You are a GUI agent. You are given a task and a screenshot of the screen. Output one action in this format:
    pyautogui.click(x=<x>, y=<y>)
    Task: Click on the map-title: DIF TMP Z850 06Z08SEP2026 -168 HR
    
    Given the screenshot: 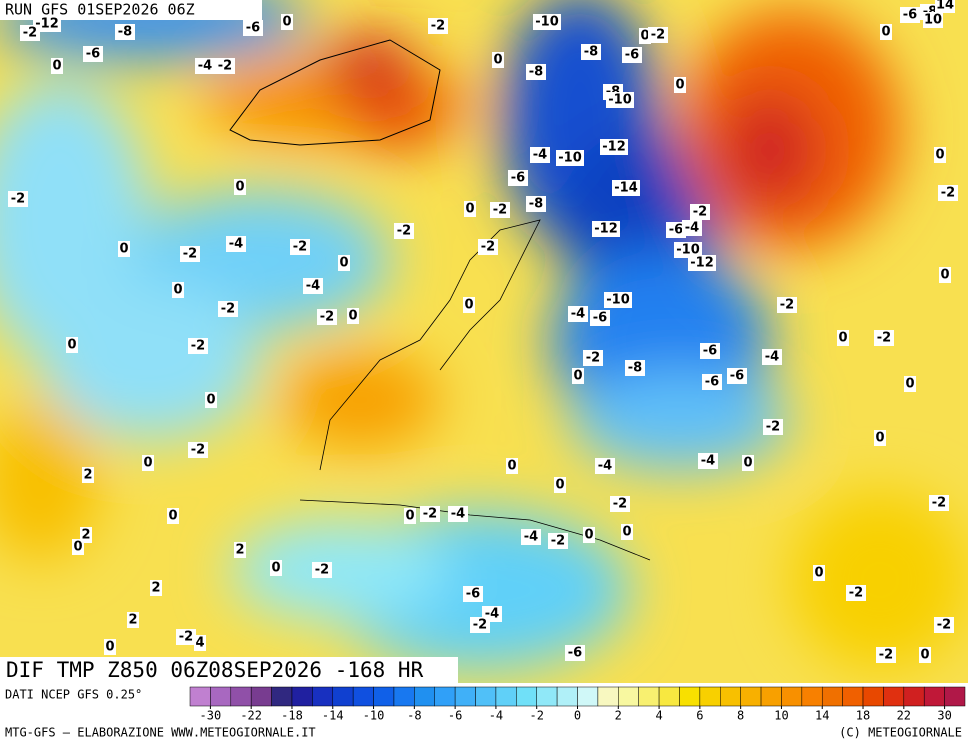 What is the action you would take?
    pyautogui.click(x=215, y=670)
    